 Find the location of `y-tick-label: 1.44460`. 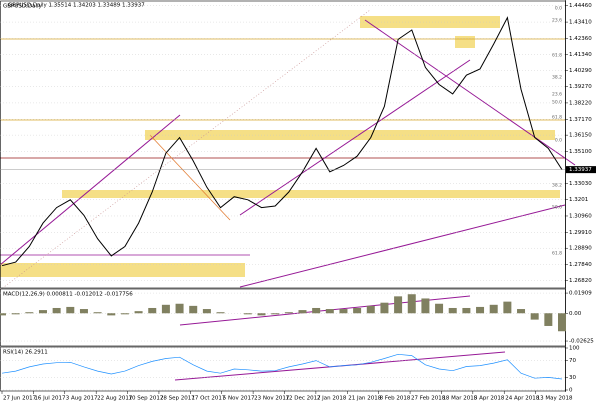

y-tick-label: 1.44460 is located at coordinates (580, 6).